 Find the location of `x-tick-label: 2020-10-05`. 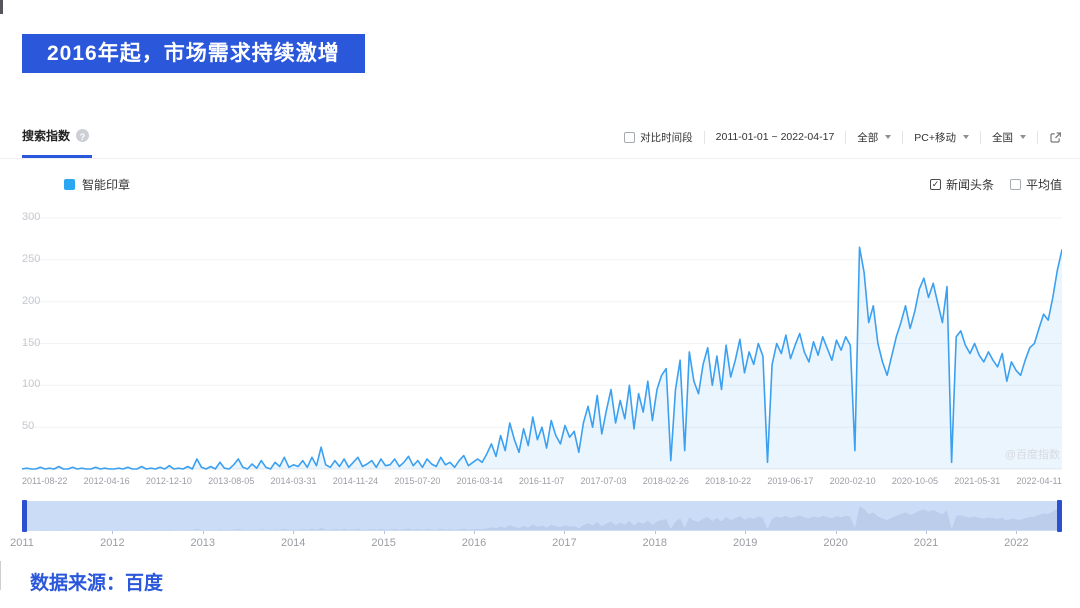

x-tick-label: 2020-10-05 is located at coordinates (914, 481).